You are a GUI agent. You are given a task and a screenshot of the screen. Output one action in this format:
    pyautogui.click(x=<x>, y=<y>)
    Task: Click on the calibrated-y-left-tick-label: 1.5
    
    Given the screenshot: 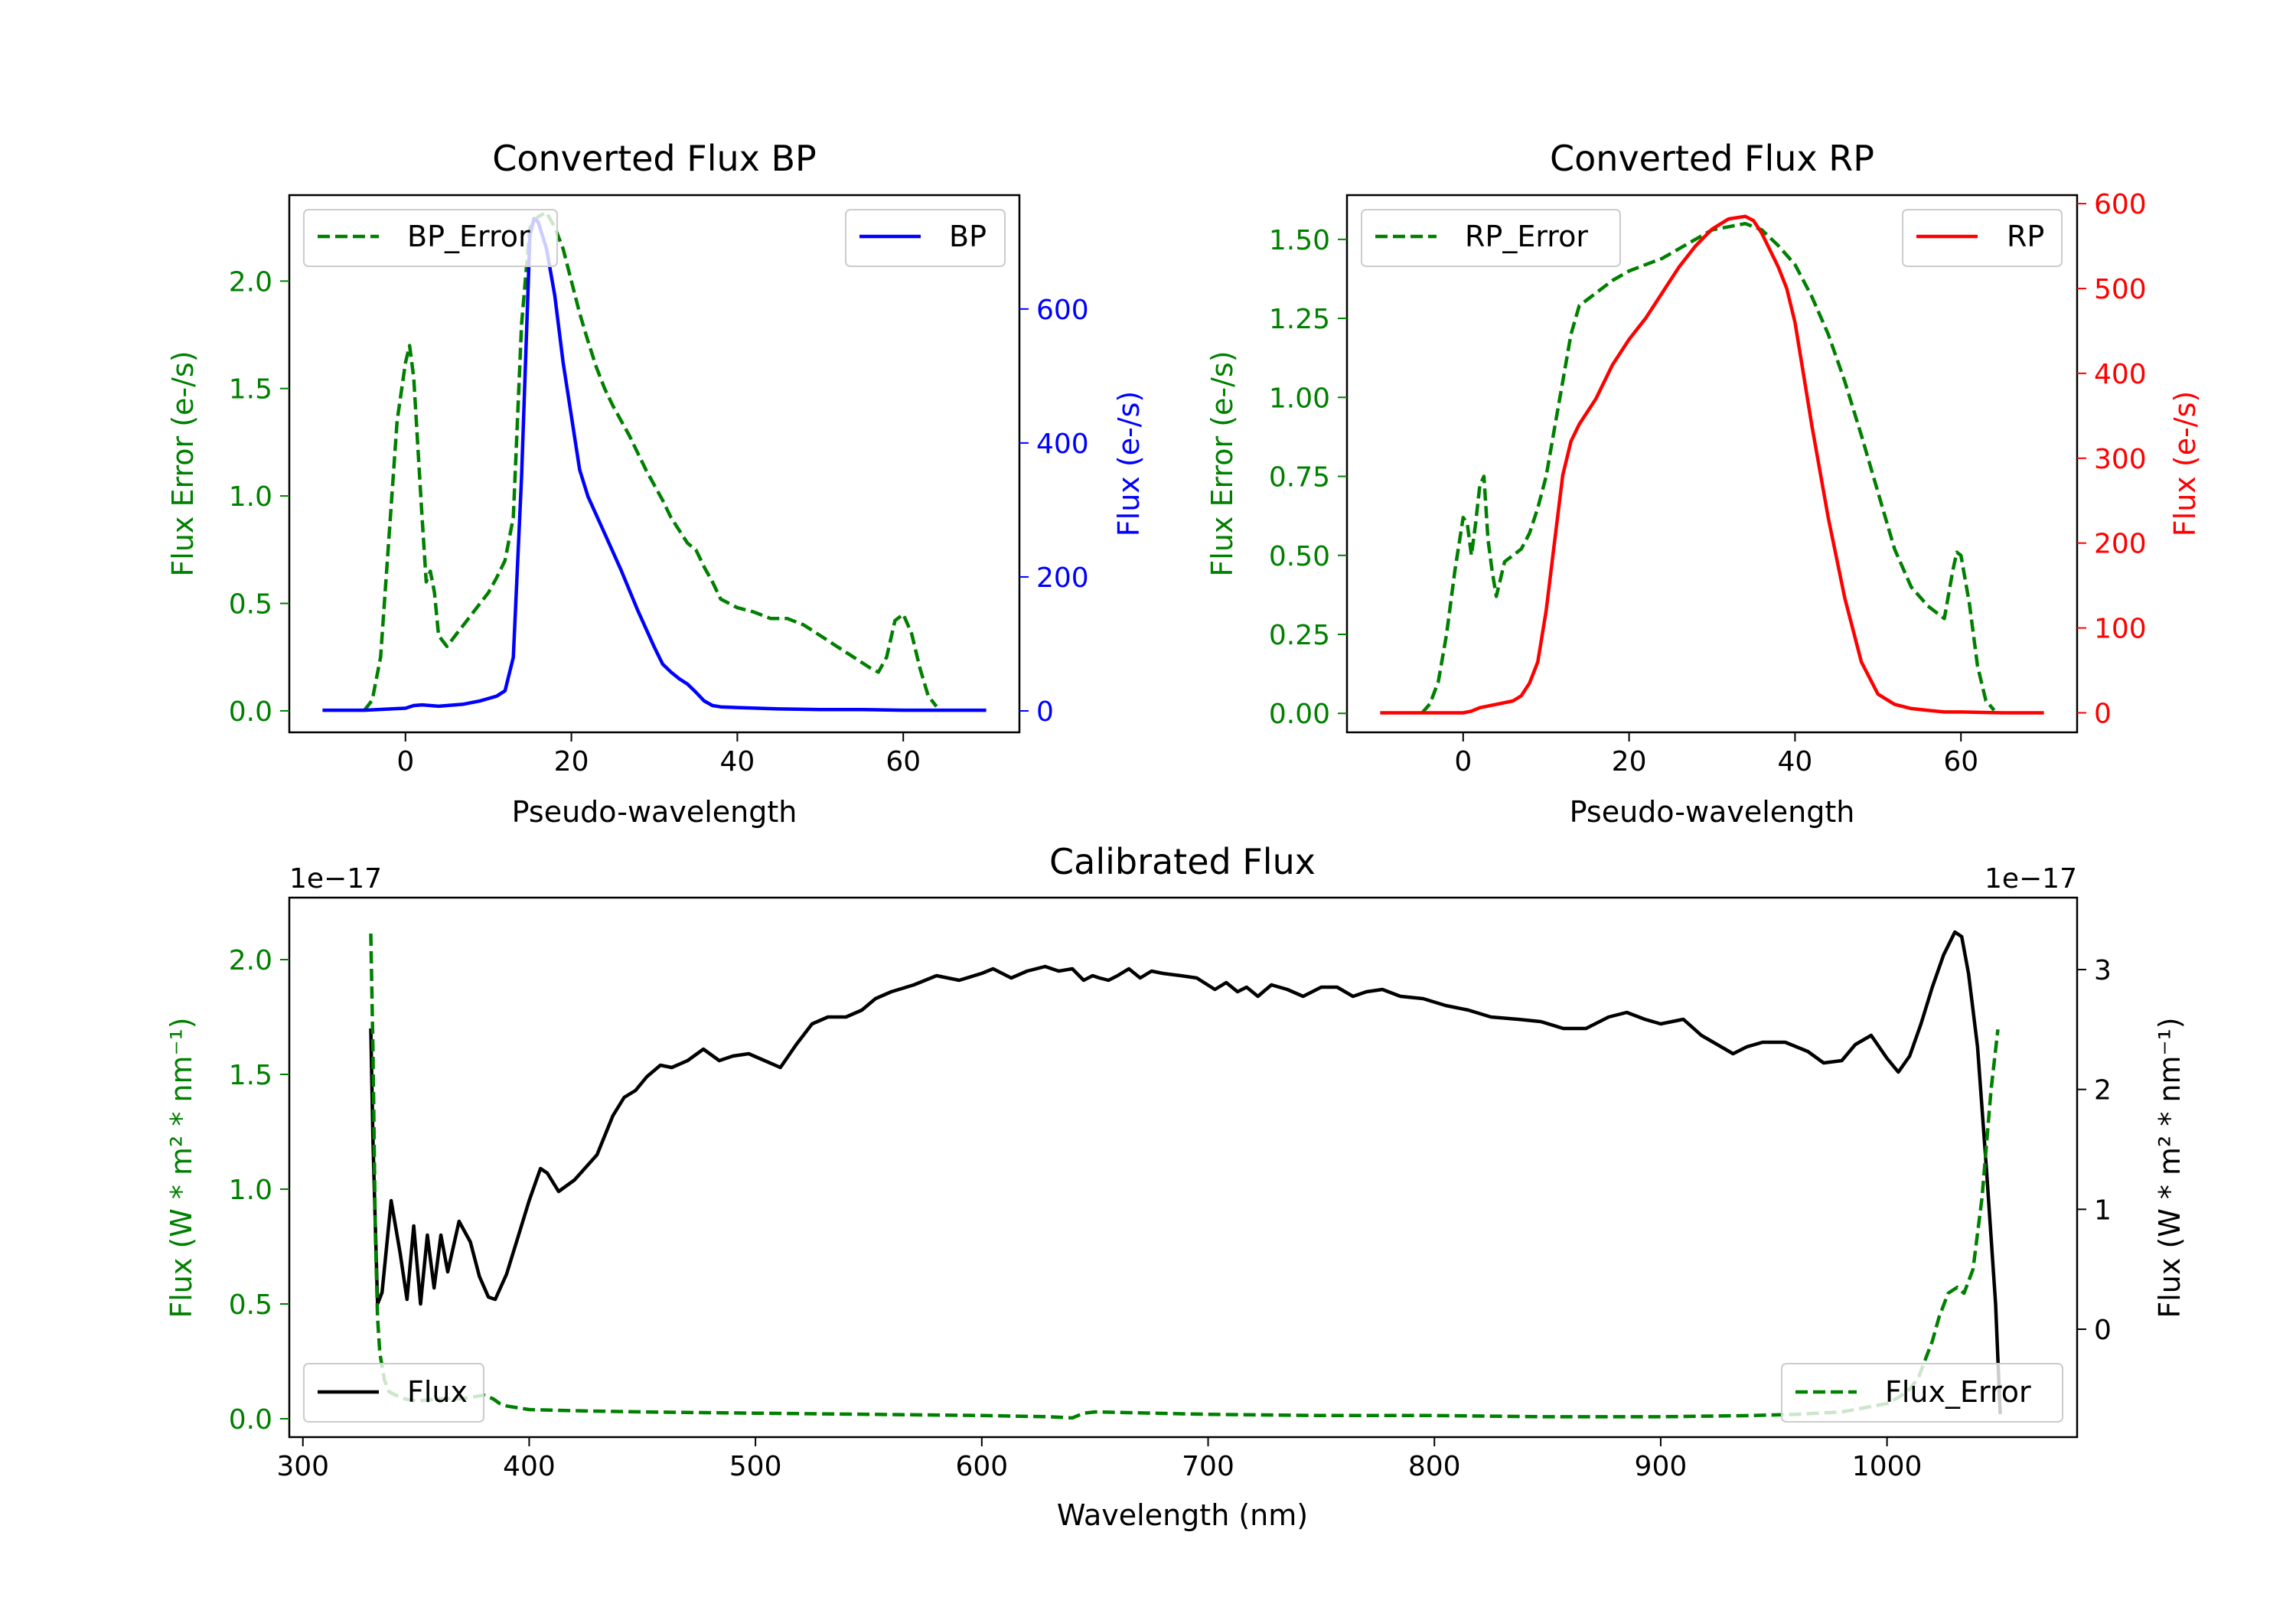 What is the action you would take?
    pyautogui.click(x=250, y=1075)
    